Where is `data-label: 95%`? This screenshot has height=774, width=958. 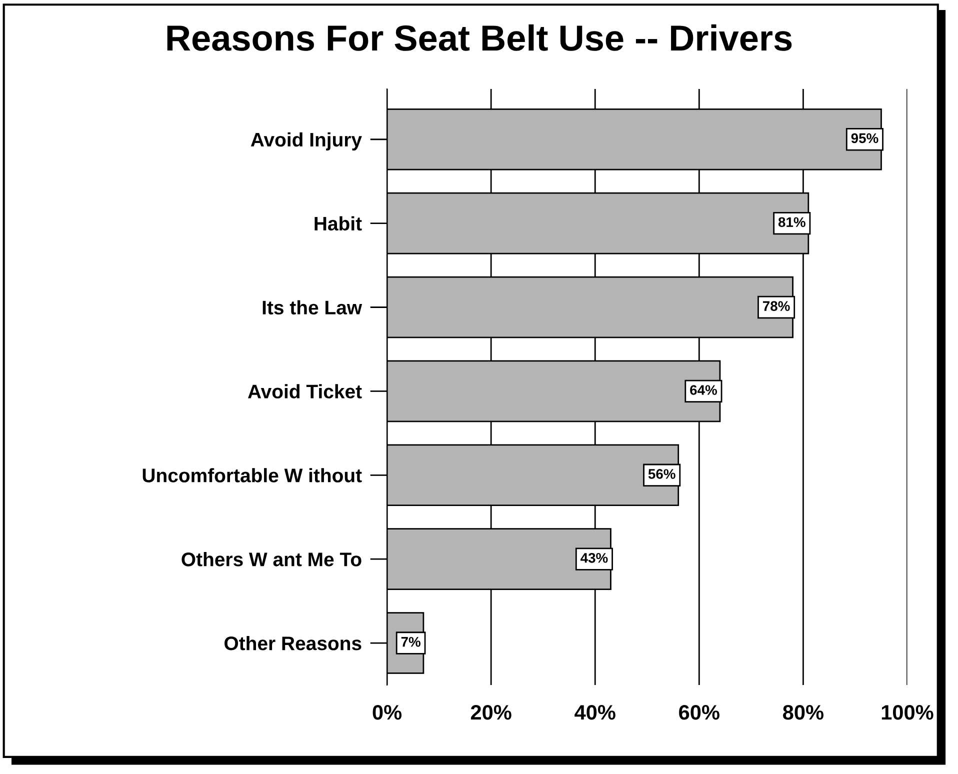
data-label: 95% is located at coordinates (864, 138).